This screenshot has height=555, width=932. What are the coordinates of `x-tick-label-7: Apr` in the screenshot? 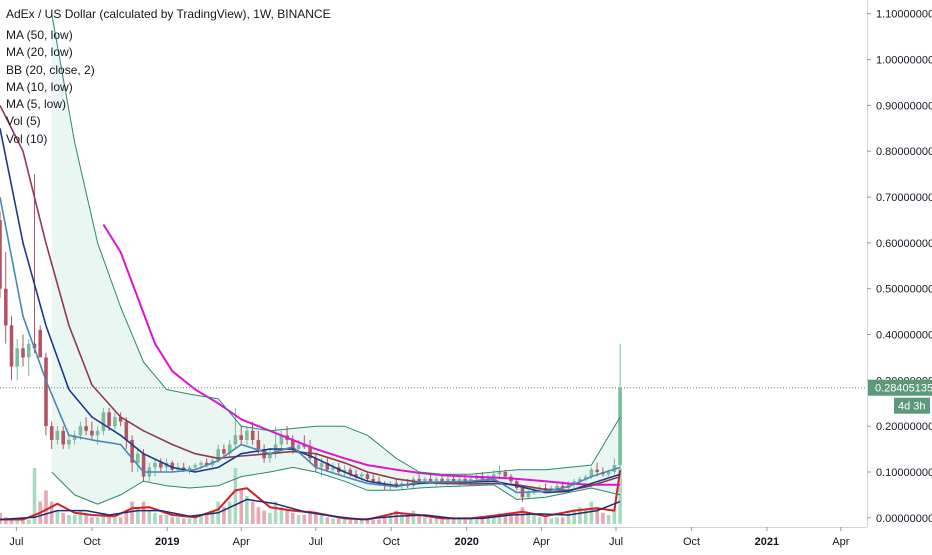 It's located at (541, 542).